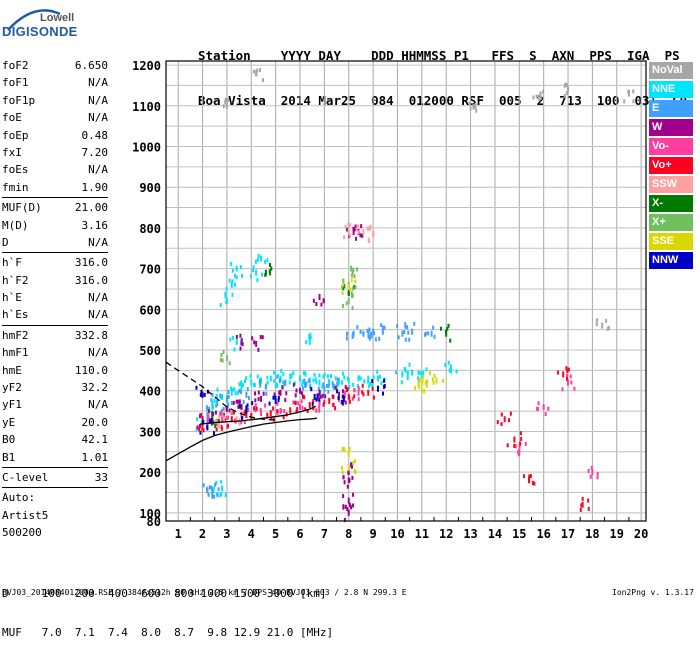 The image size is (700, 652). What do you see at coordinates (95, 152) in the screenshot?
I see `param-value: 7.20` at bounding box center [95, 152].